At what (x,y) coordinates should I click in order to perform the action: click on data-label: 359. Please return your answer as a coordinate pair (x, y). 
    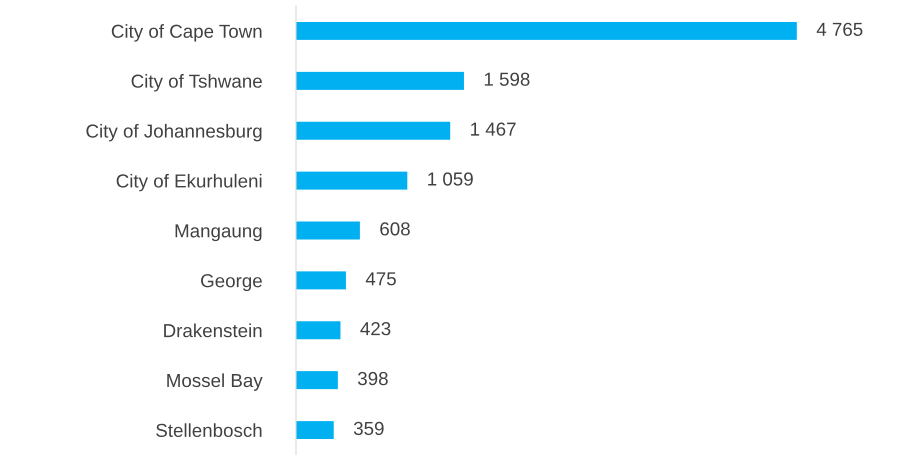
    Looking at the image, I should click on (369, 429).